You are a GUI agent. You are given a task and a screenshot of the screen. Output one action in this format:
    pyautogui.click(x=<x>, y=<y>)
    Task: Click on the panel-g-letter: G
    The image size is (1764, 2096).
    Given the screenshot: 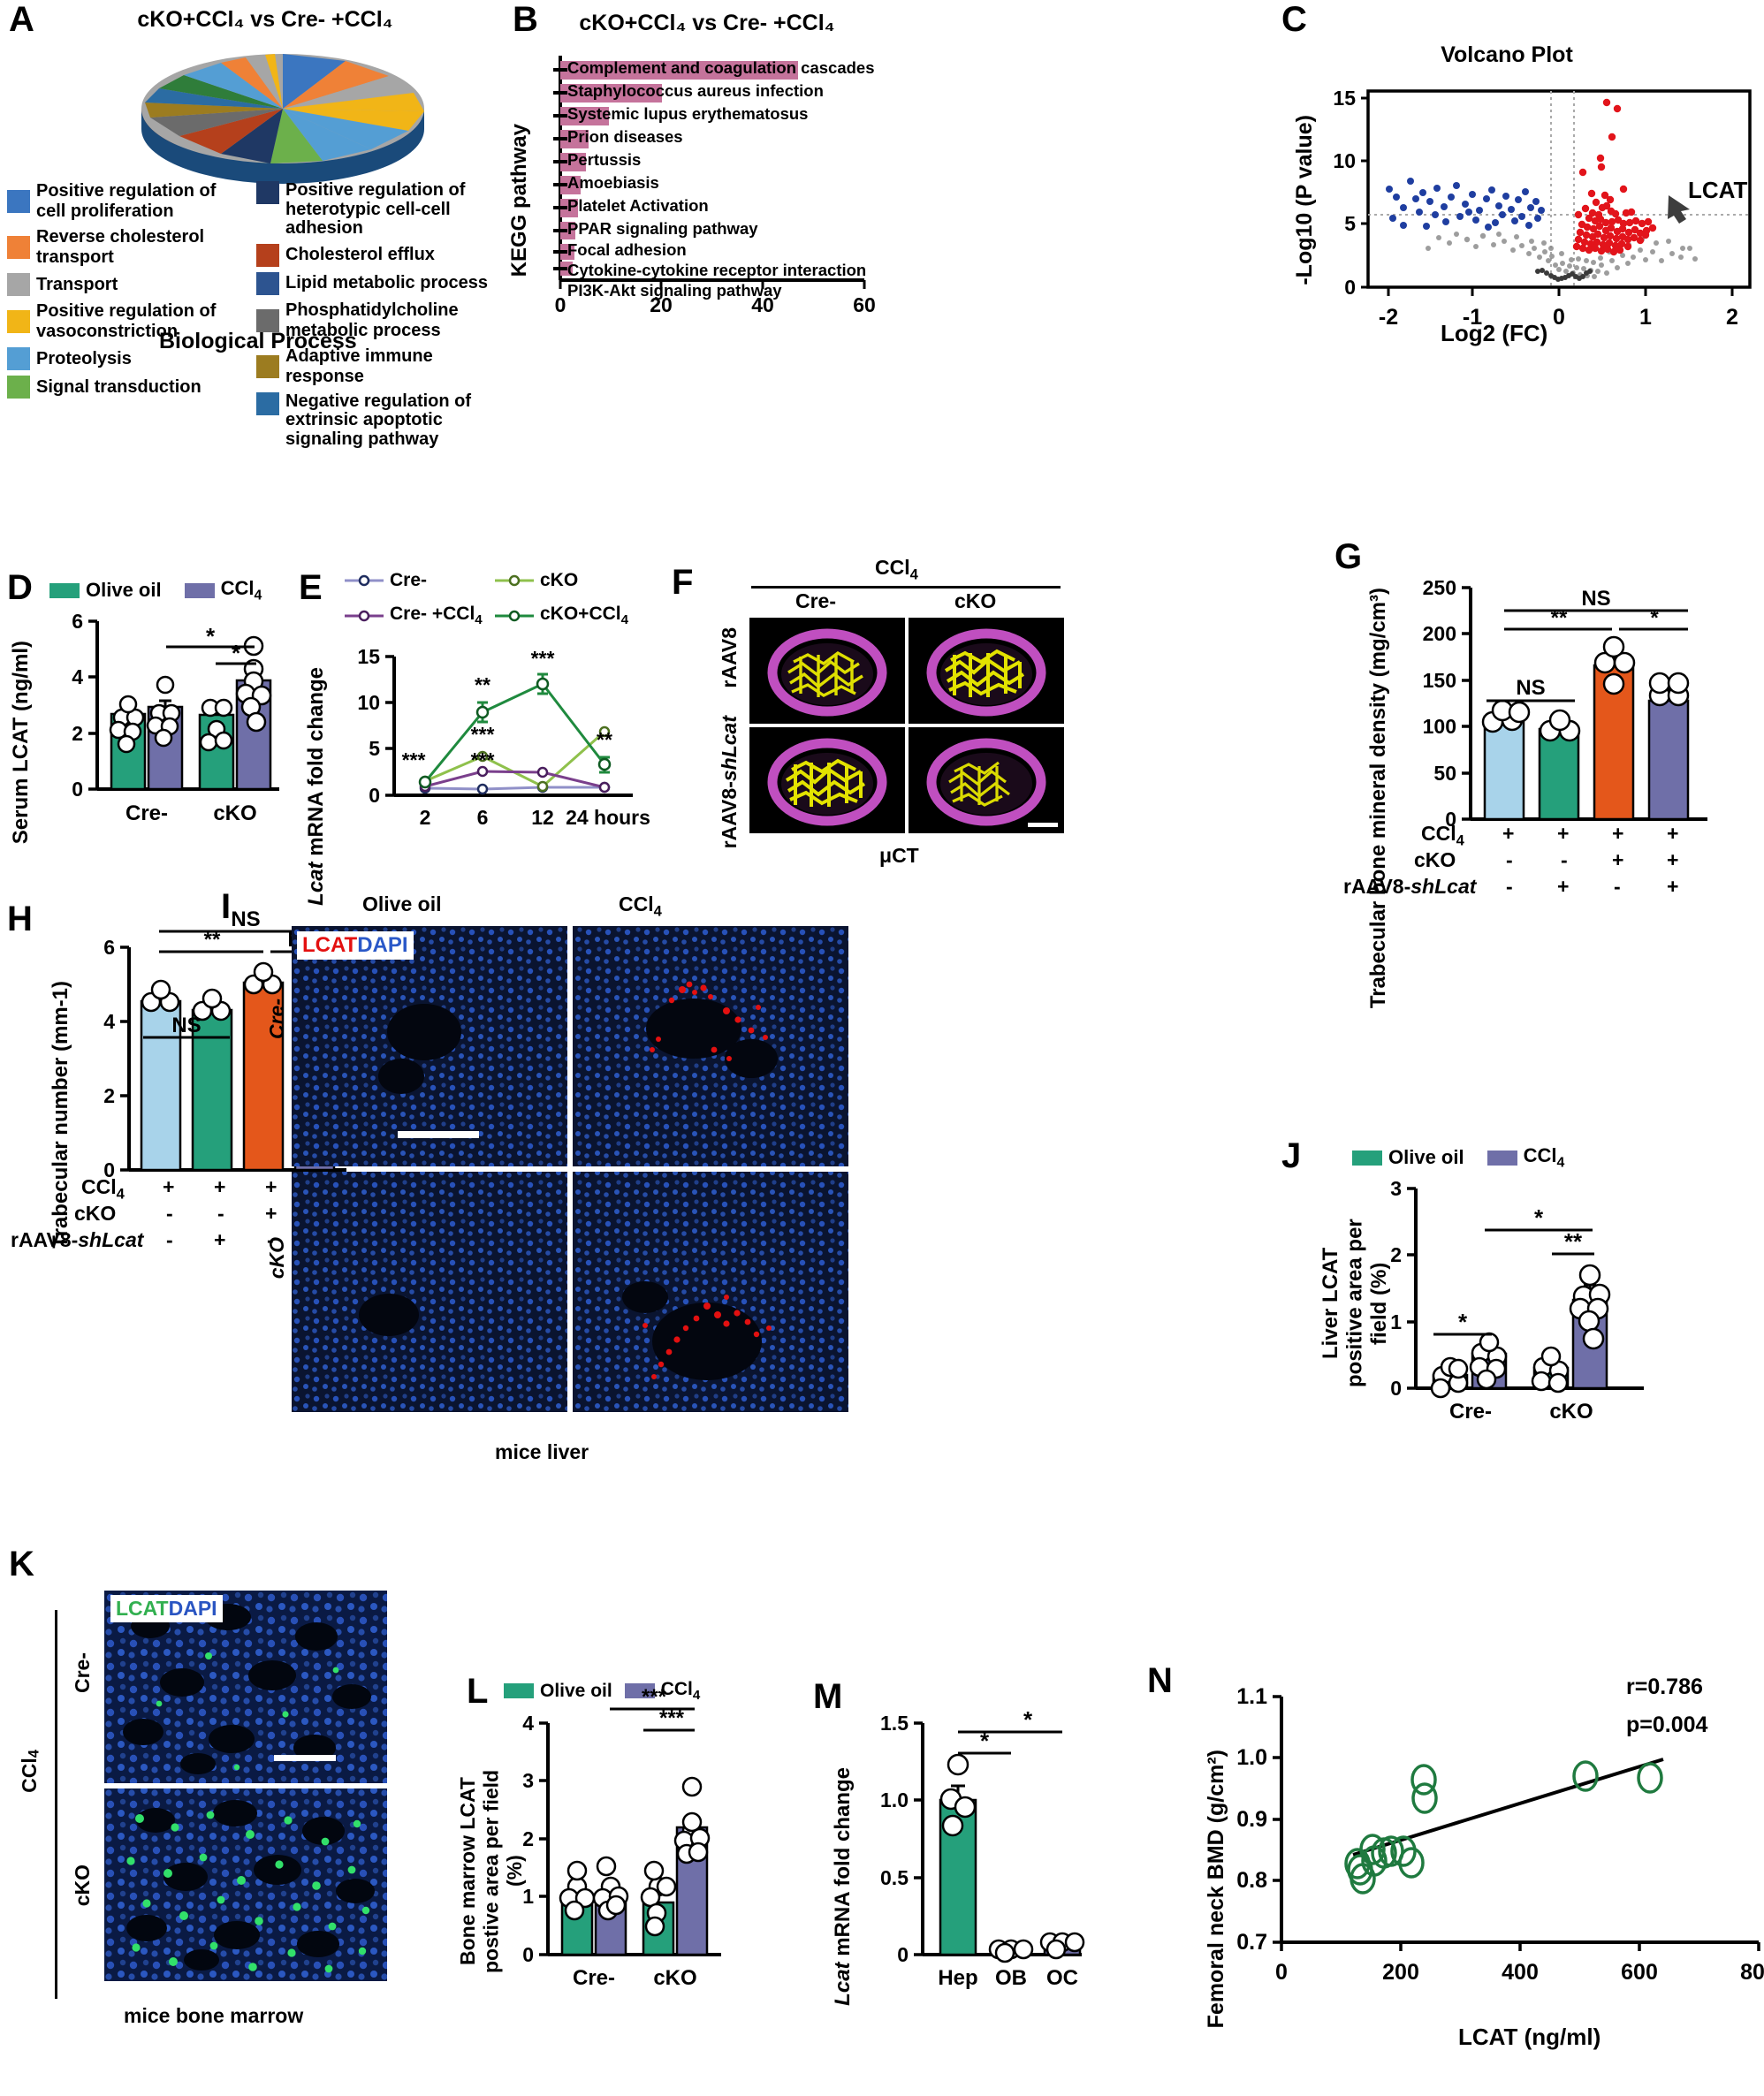 What is the action you would take?
    pyautogui.click(x=1349, y=556)
    